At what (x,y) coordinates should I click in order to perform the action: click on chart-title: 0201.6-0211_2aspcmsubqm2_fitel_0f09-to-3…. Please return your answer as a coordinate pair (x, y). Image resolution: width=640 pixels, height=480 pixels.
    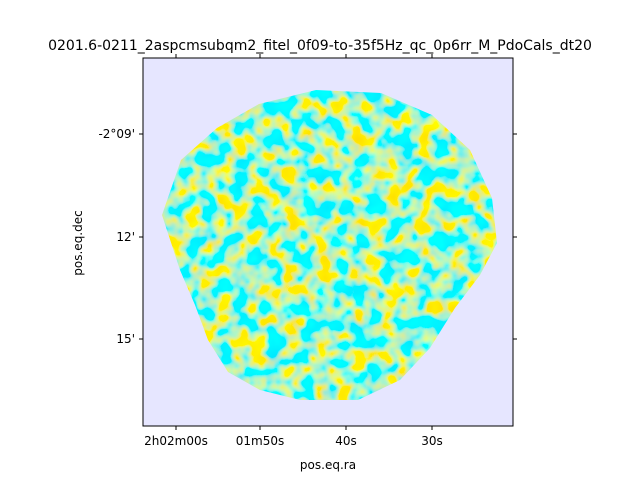
    Looking at the image, I should click on (320, 46).